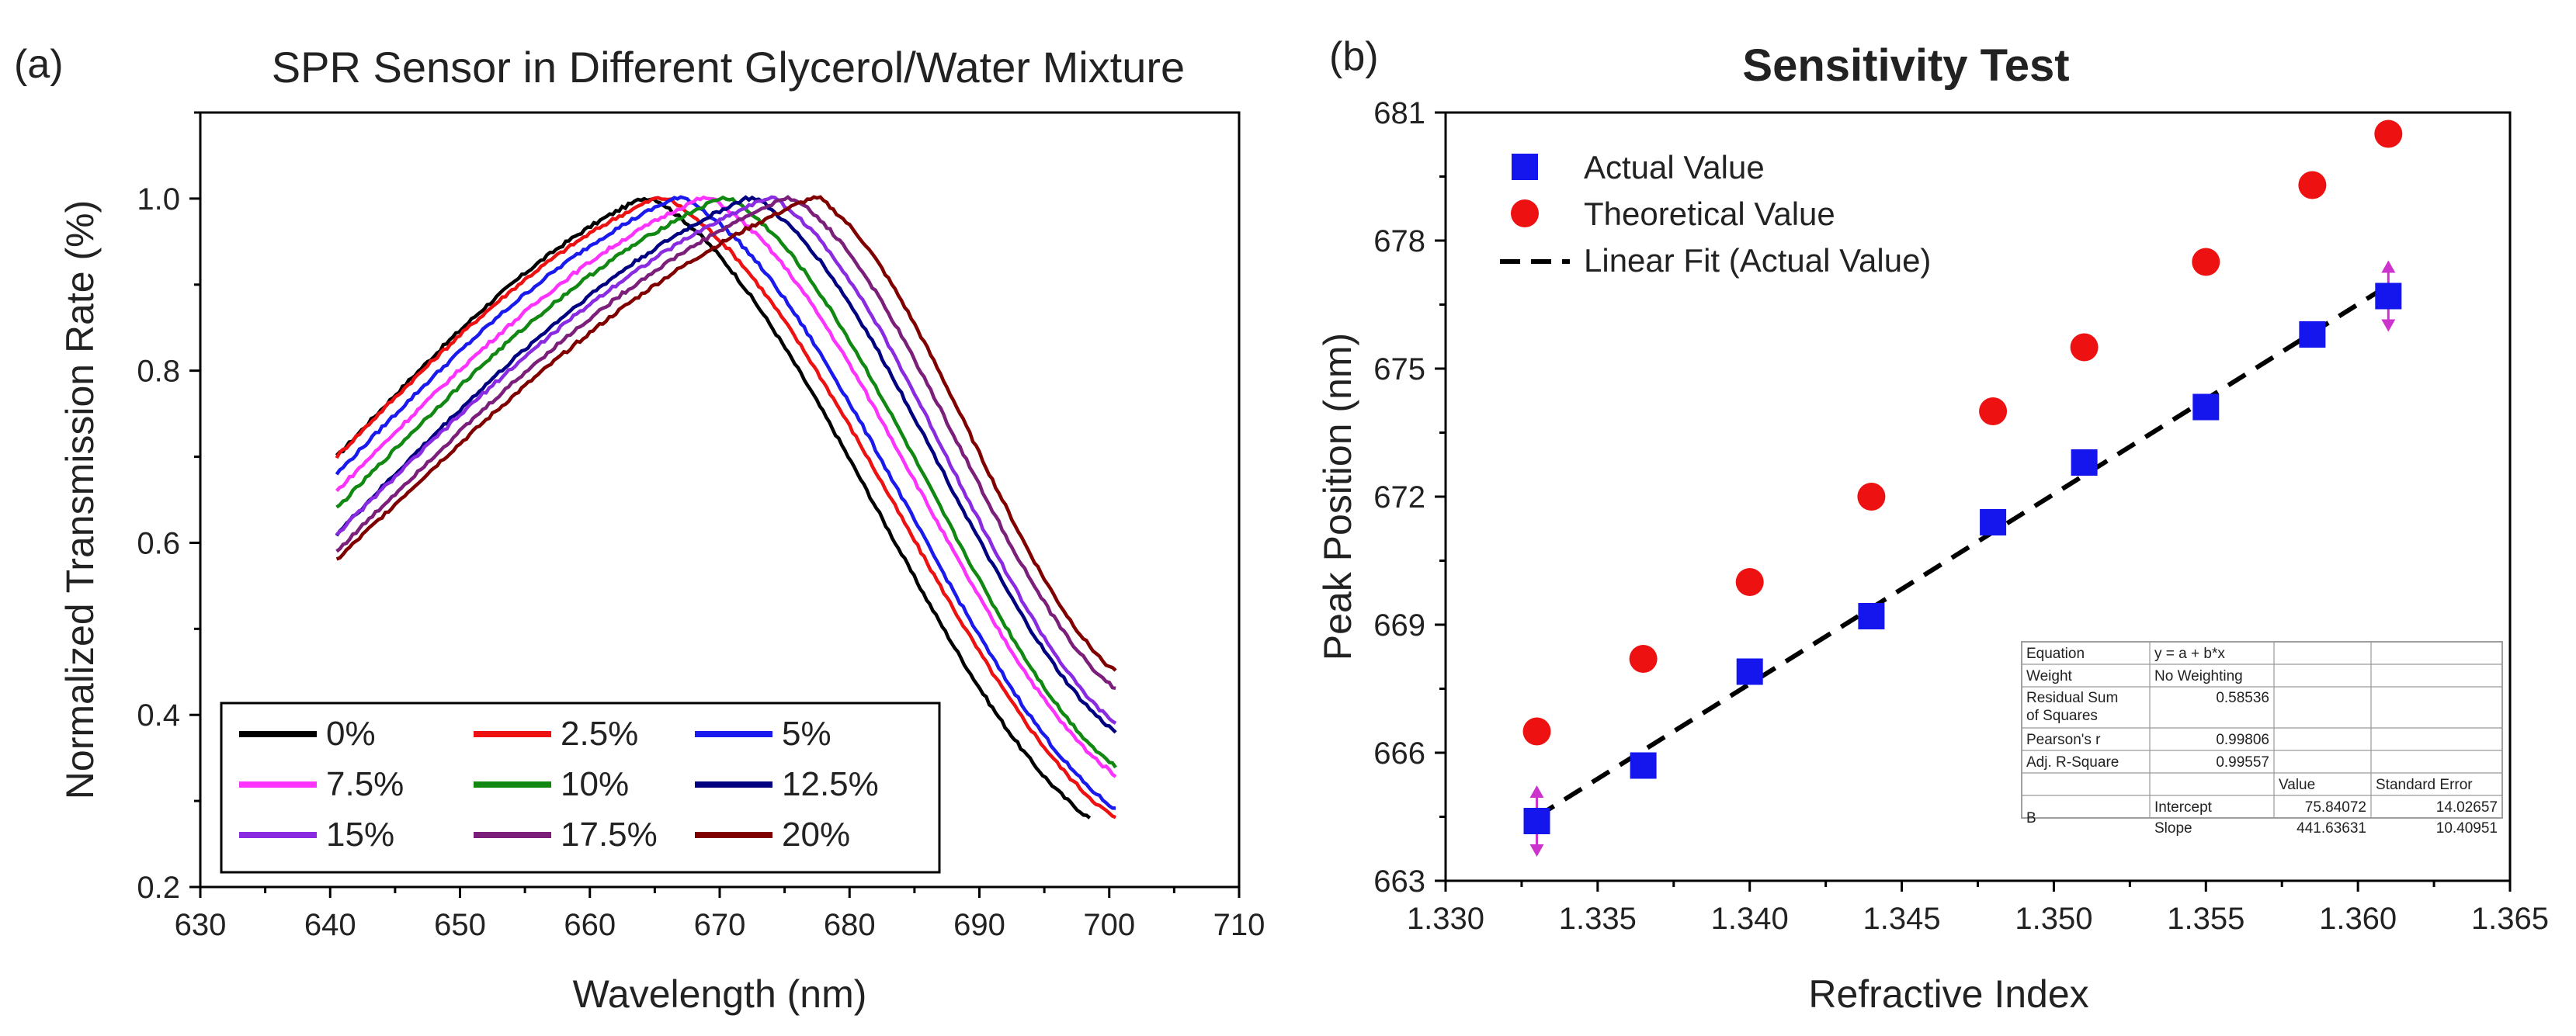 The image size is (2576, 1036). I want to click on panel-b-legend-theoretical-marker, so click(1525, 213).